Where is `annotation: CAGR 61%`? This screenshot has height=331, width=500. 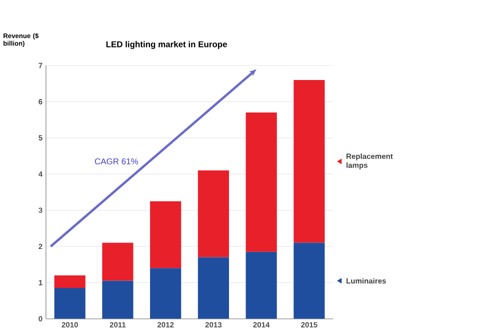 annotation: CAGR 61% is located at coordinates (116, 161).